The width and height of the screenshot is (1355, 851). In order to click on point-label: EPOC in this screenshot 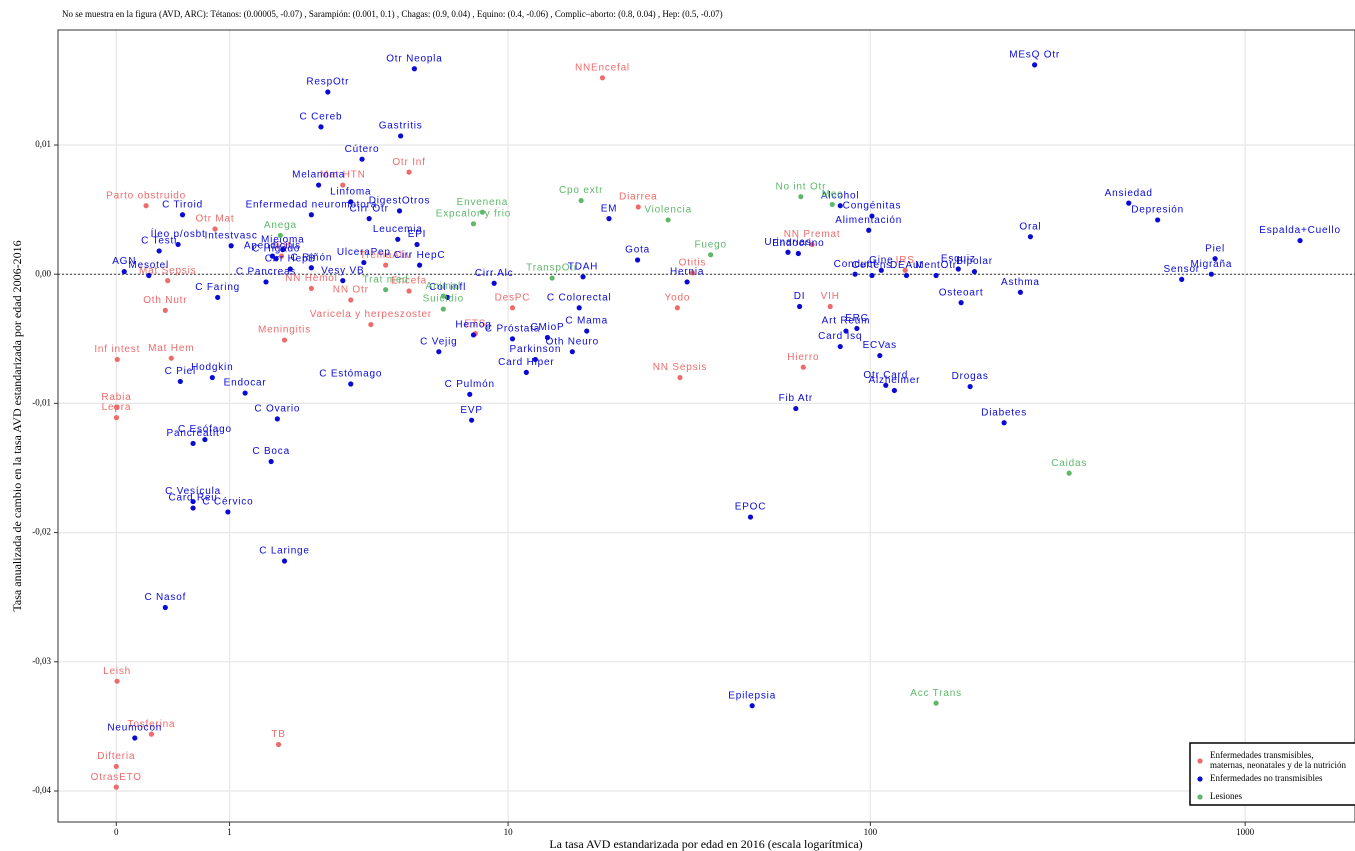, I will do `click(751, 507)`.